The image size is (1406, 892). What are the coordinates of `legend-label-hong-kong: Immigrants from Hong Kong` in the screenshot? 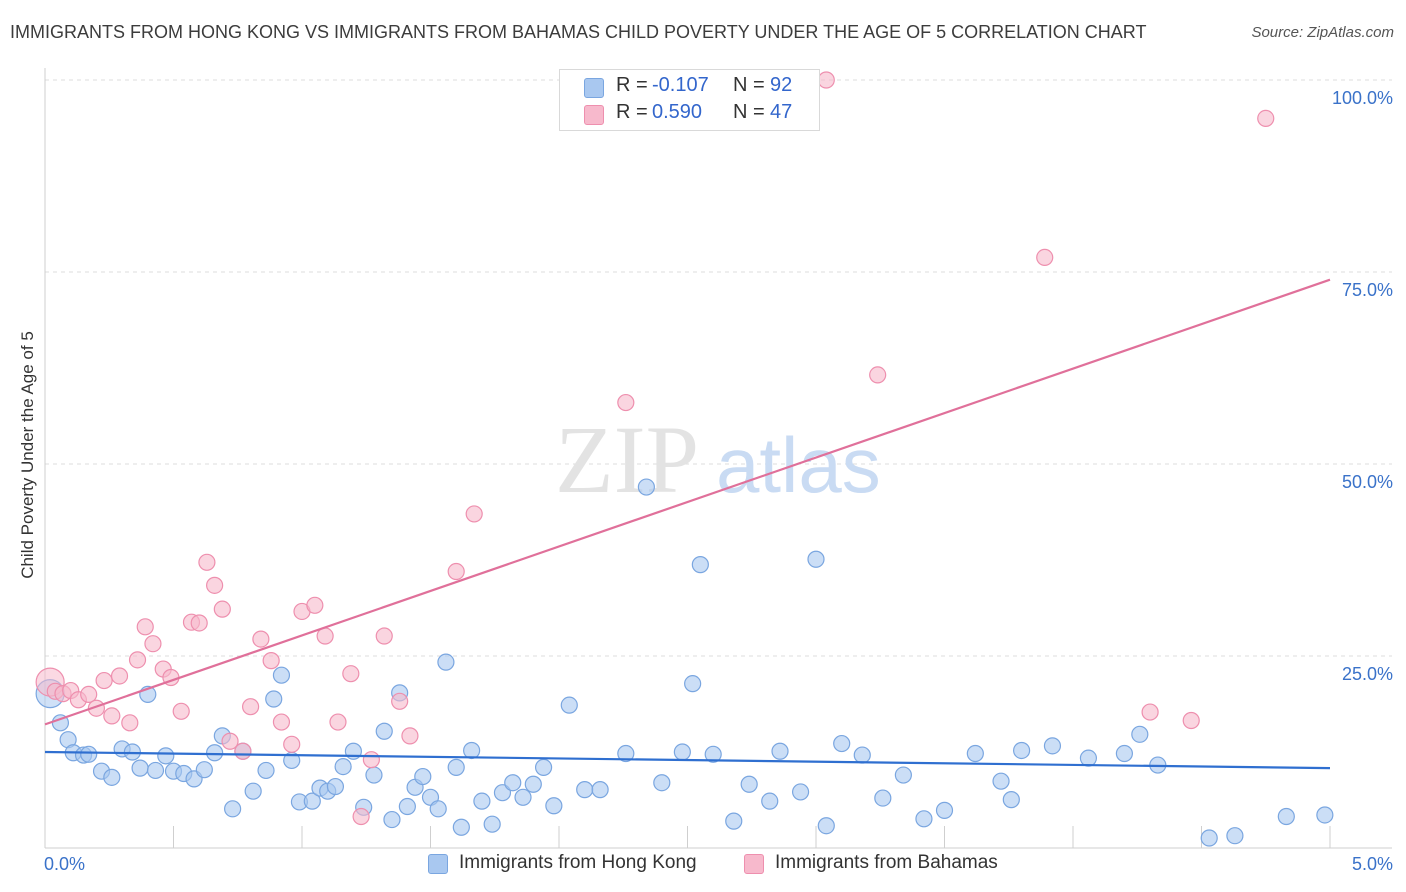 It's located at (578, 862).